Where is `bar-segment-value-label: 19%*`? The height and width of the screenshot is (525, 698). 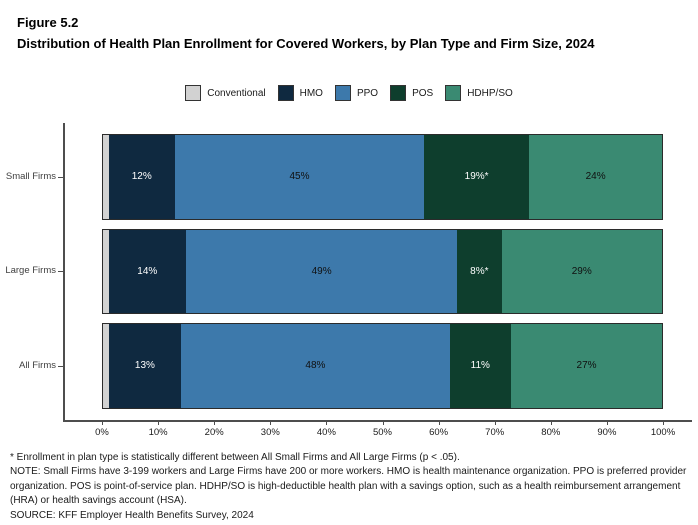 bar-segment-value-label: 19%* is located at coordinates (476, 177).